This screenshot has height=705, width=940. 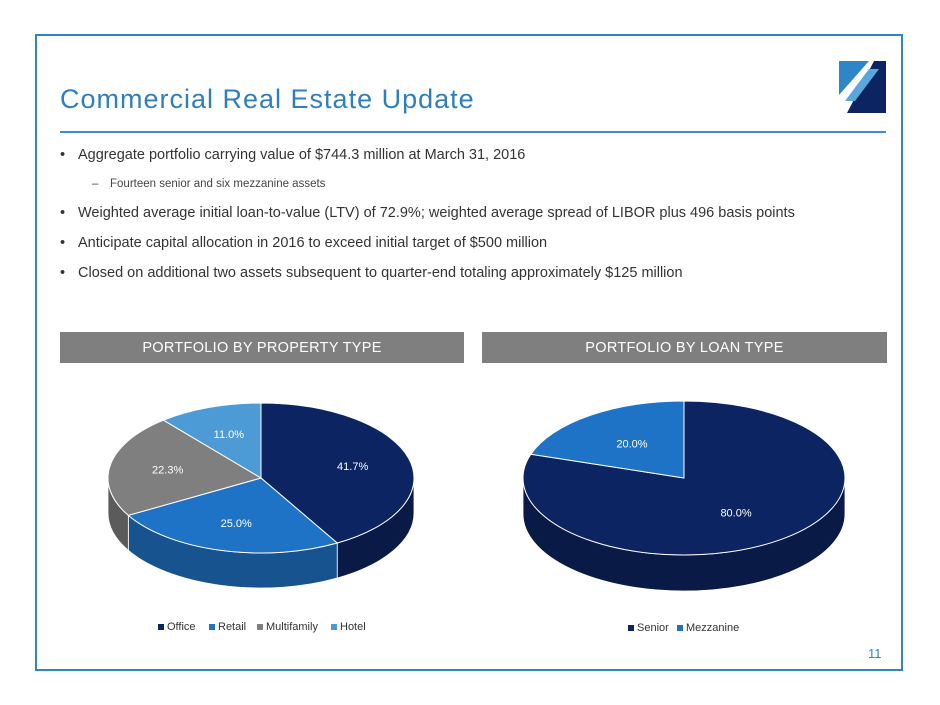 What do you see at coordinates (352, 467) in the screenshot?
I see `data-label-office: 41.7%` at bounding box center [352, 467].